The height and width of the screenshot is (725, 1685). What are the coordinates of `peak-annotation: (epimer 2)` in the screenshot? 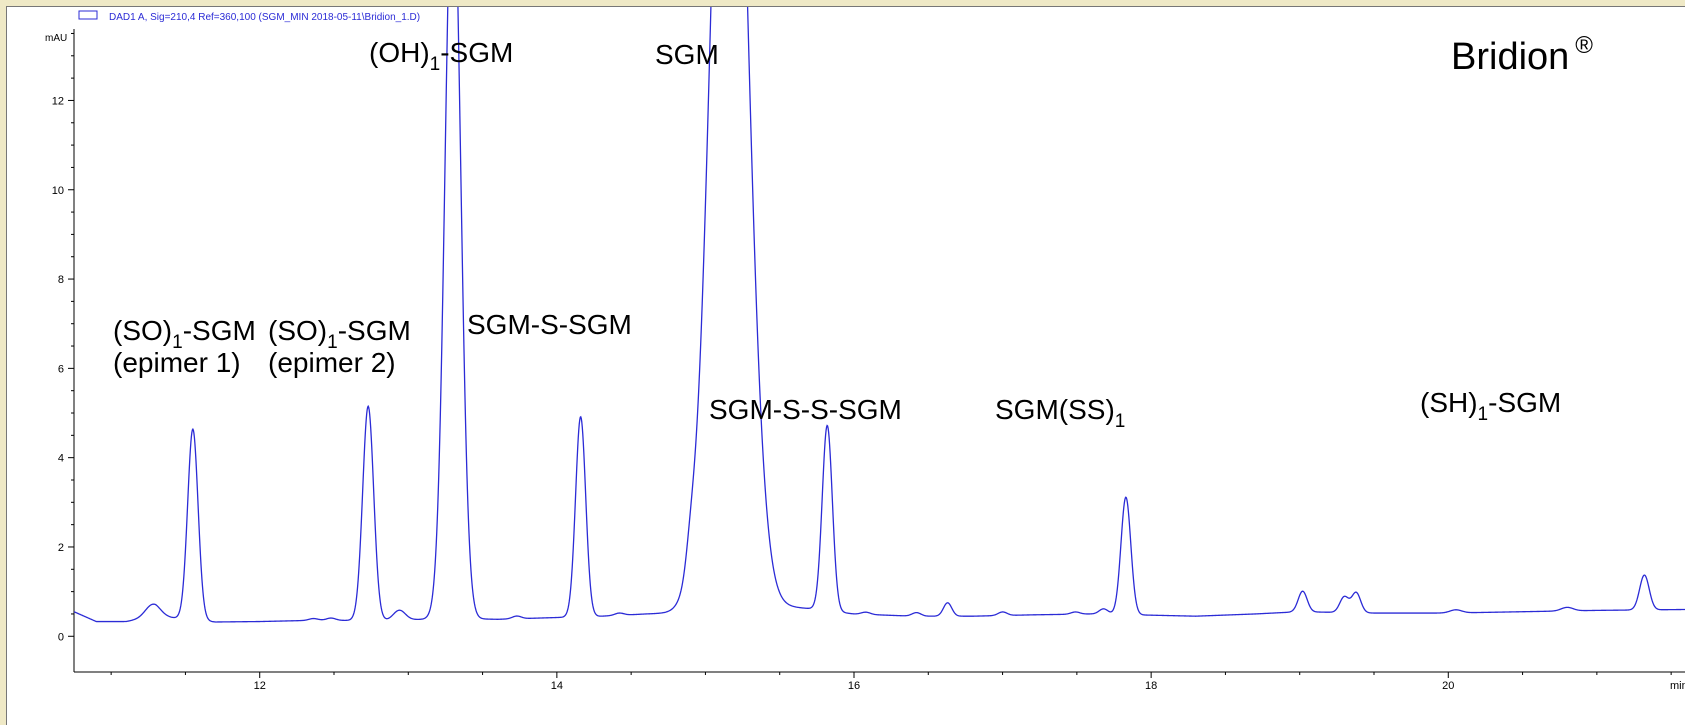 It's located at (332, 362).